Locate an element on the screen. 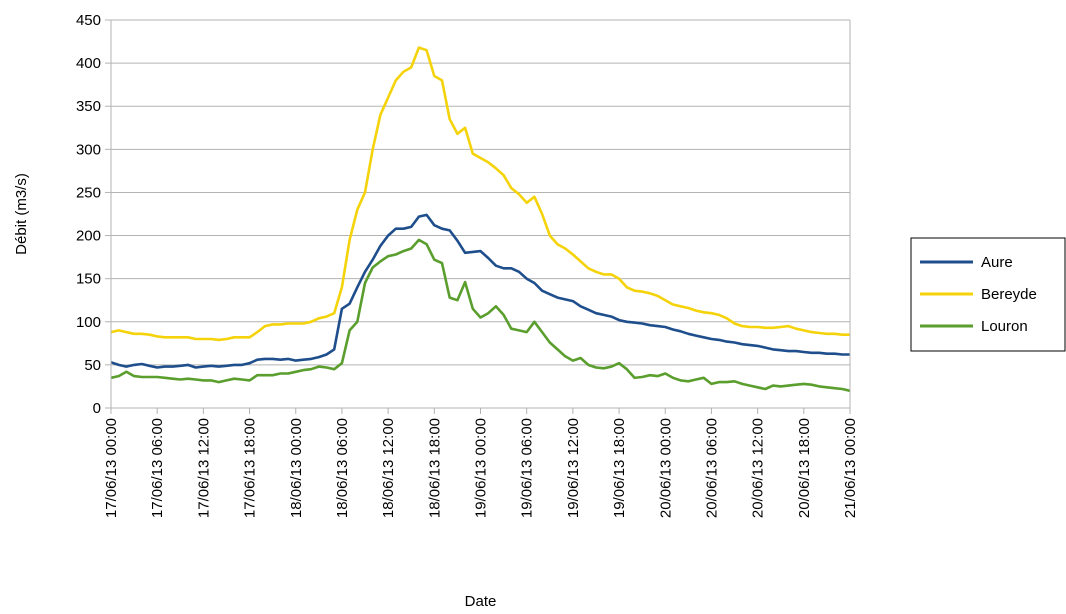 The height and width of the screenshot is (614, 1066). legend-label-louron: Louron is located at coordinates (1004, 326).